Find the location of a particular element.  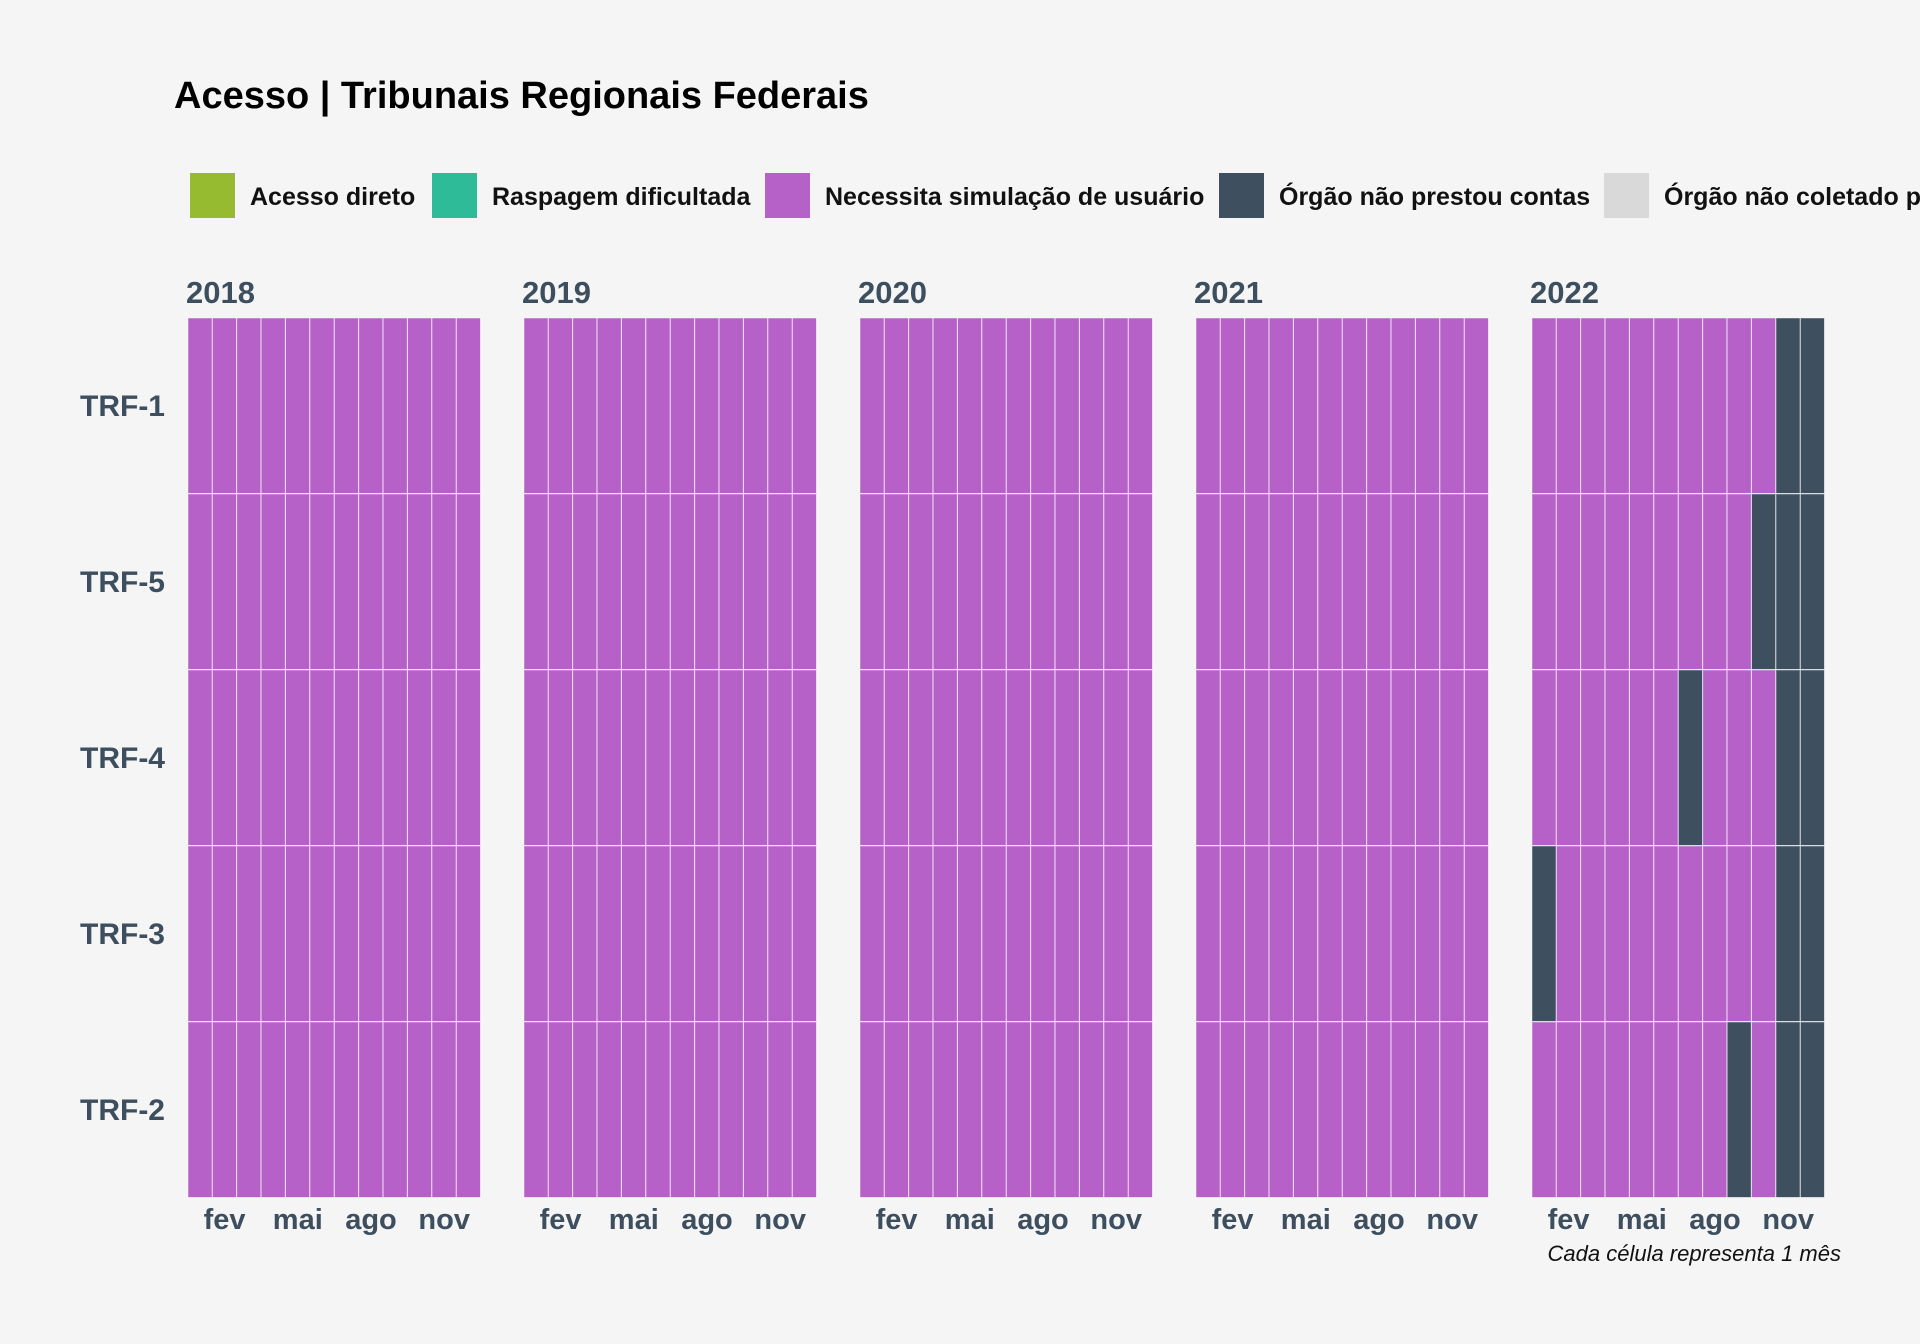

legend-label-direto: Acesso direto is located at coordinates (332, 197).